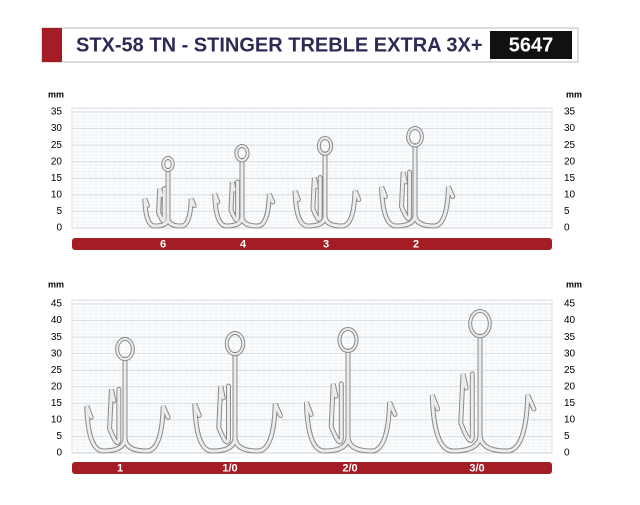 This screenshot has height=505, width=640. What do you see at coordinates (279, 45) in the screenshot?
I see `header-title: STX-58 TN - STINGER TREBLE EXTRA 3X+` at bounding box center [279, 45].